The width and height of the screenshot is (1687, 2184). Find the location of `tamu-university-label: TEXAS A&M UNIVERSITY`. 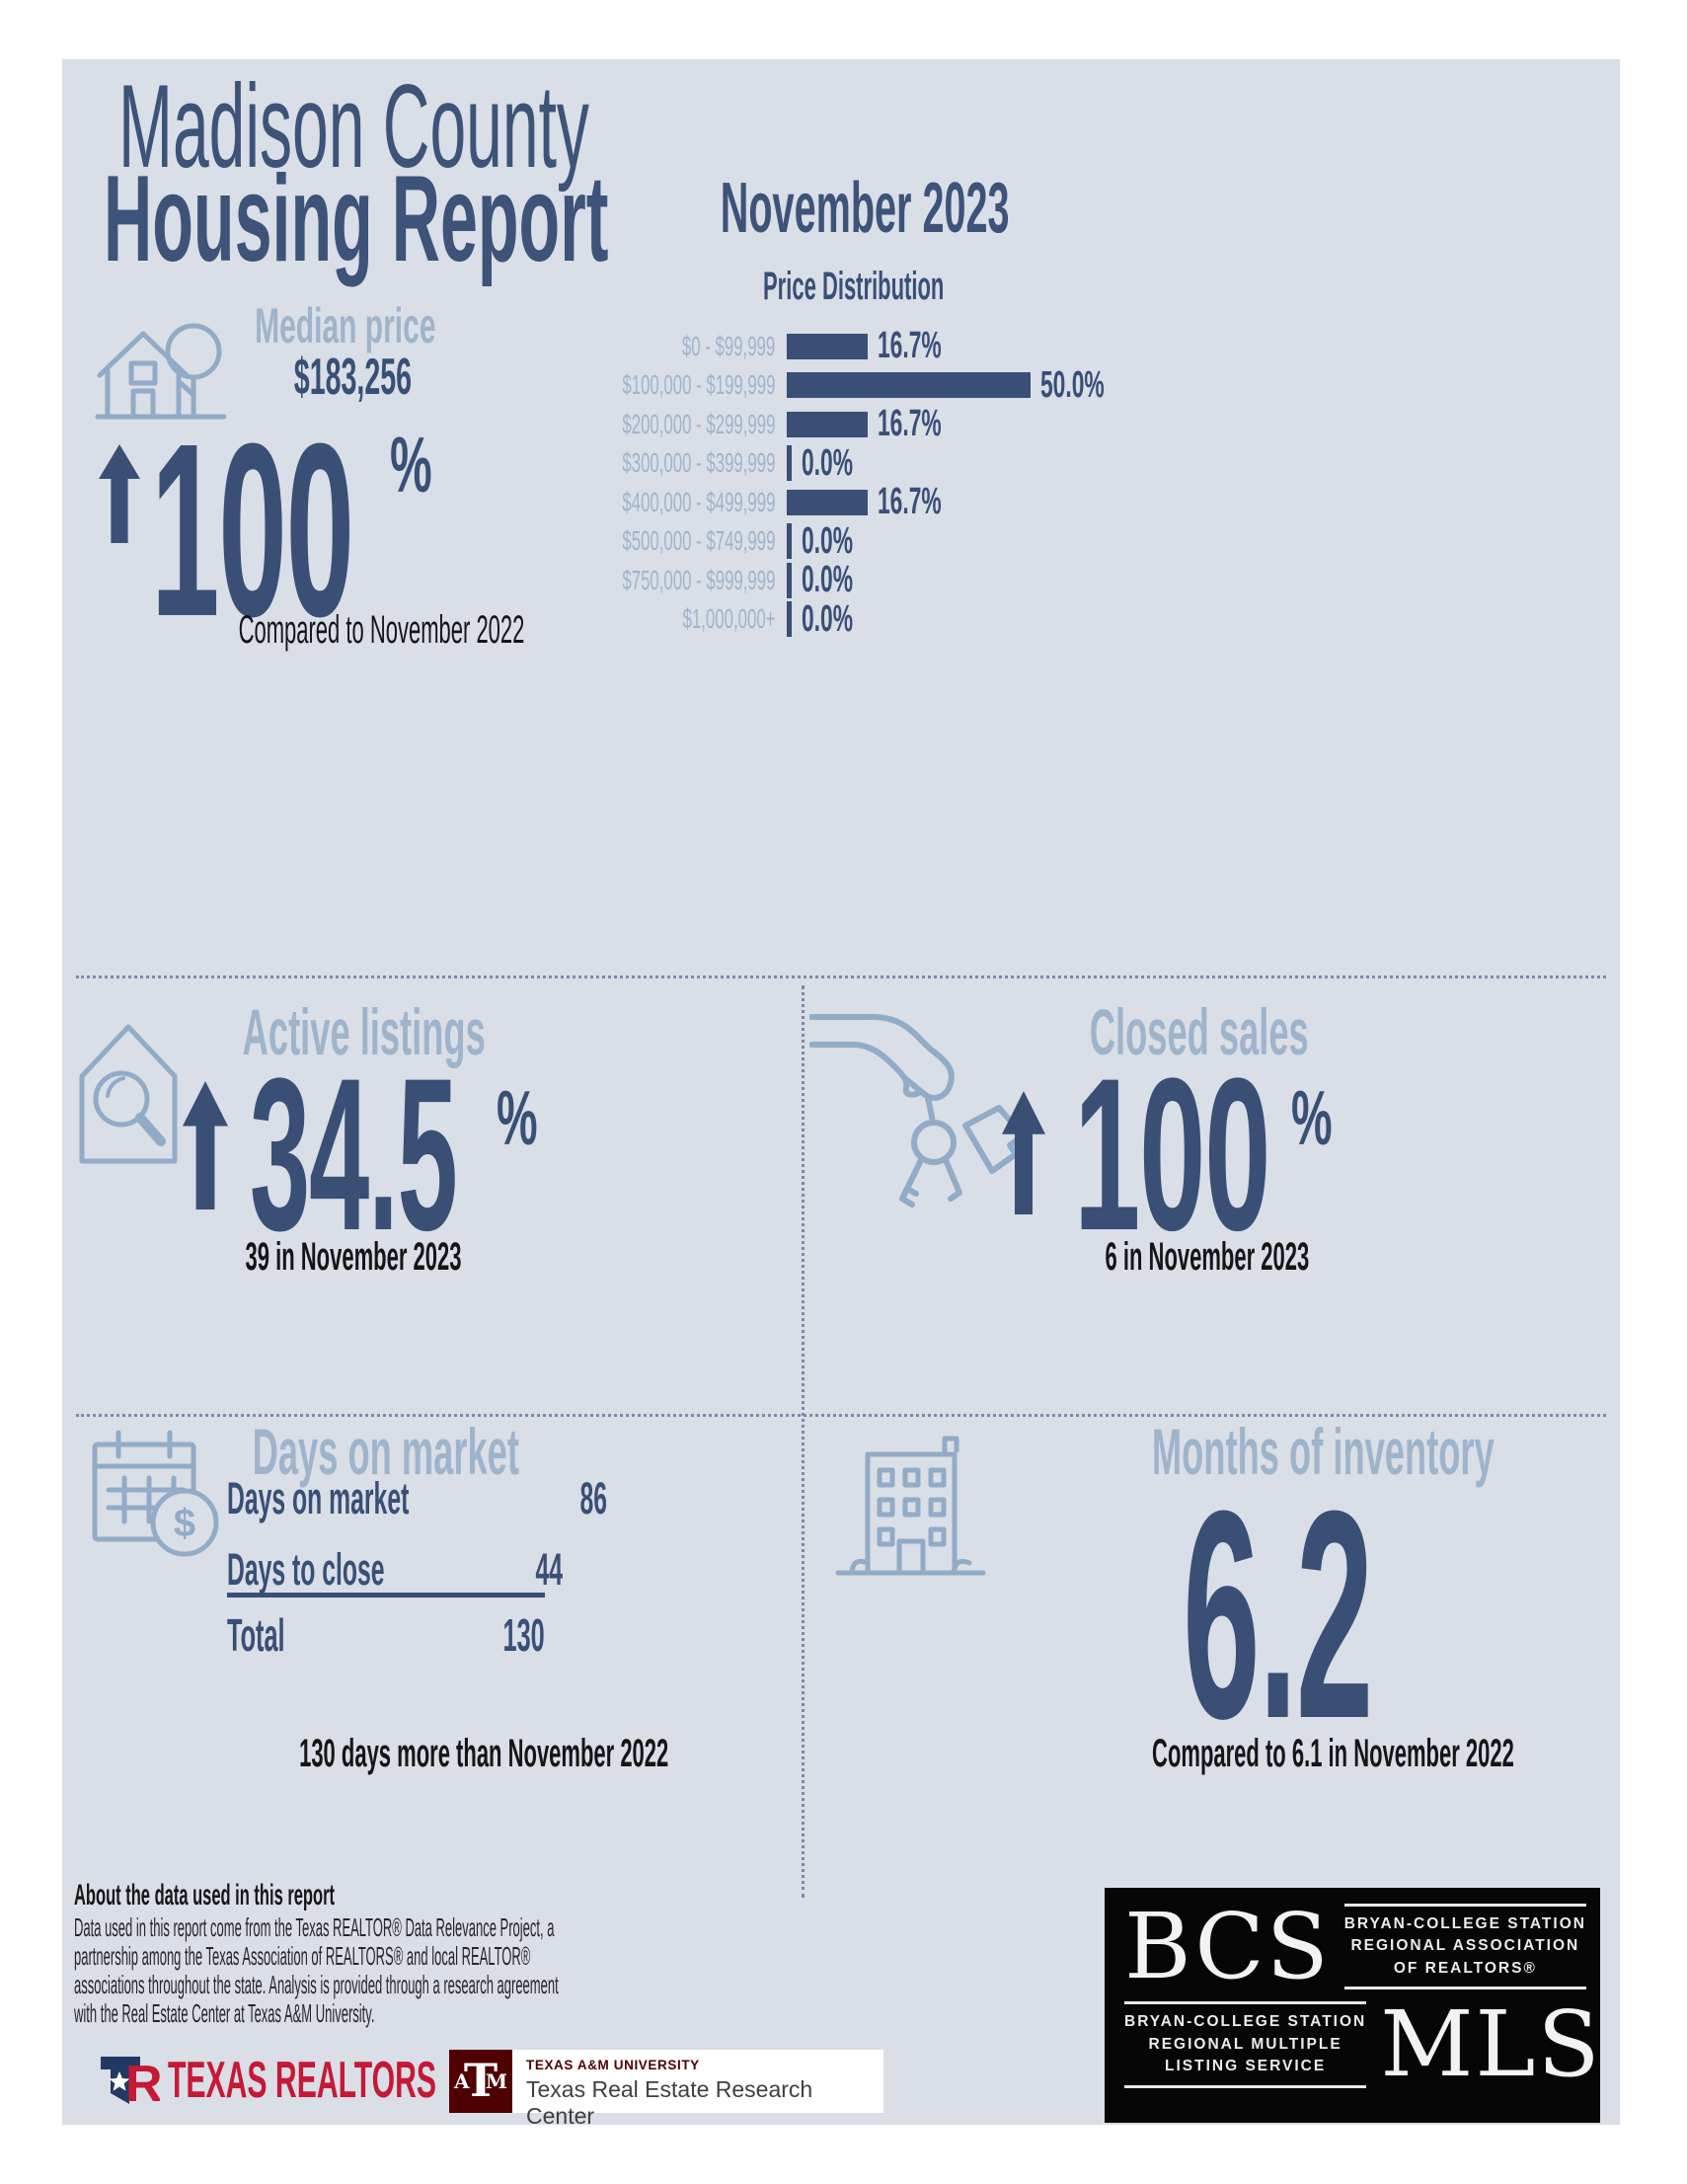

tamu-university-label: TEXAS A&M UNIVERSITY is located at coordinates (613, 2065).